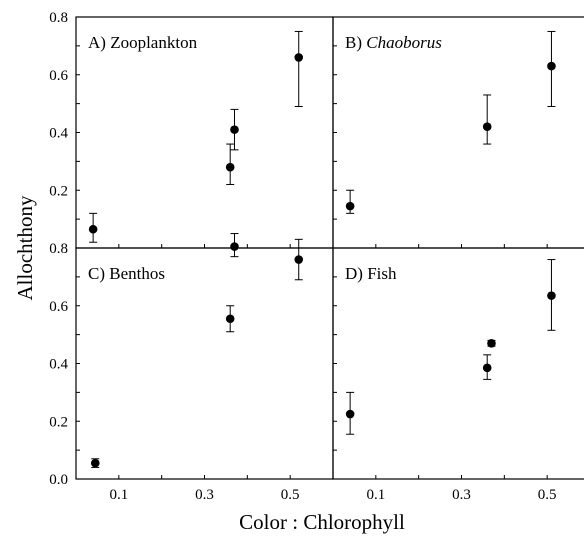  What do you see at coordinates (58, 480) in the screenshot?
I see `y-tick-label: 0.0` at bounding box center [58, 480].